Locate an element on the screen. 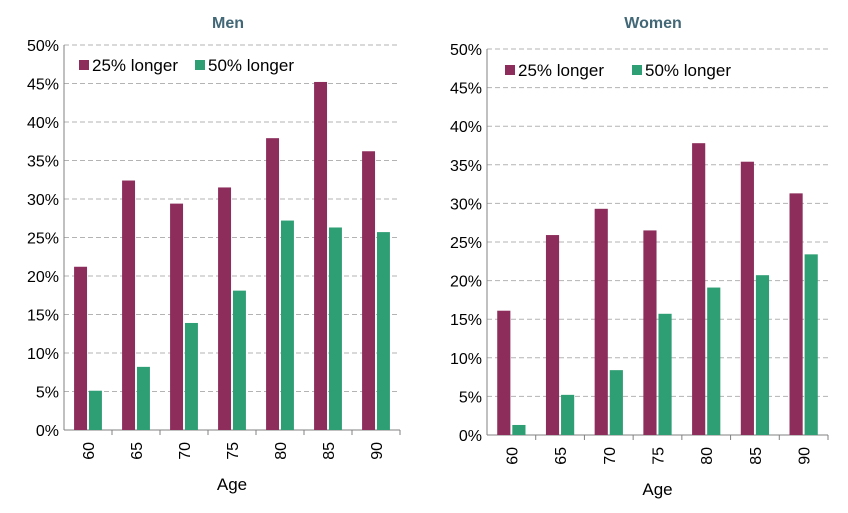 The height and width of the screenshot is (513, 848). women-y-tick-label: 30% is located at coordinates (466, 204).